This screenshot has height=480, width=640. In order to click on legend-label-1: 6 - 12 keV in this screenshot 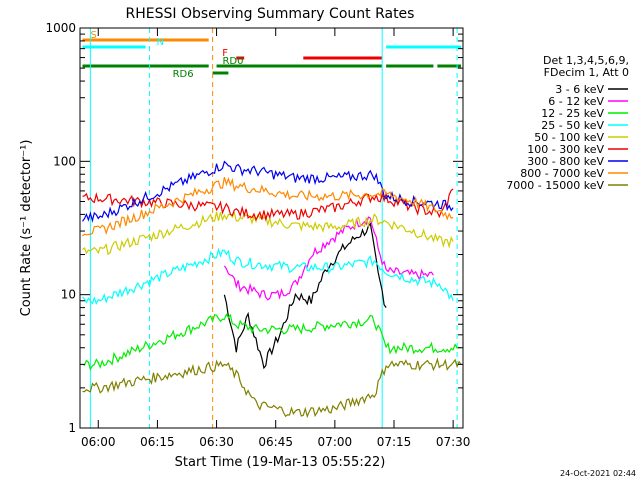, I will do `click(576, 101)`.